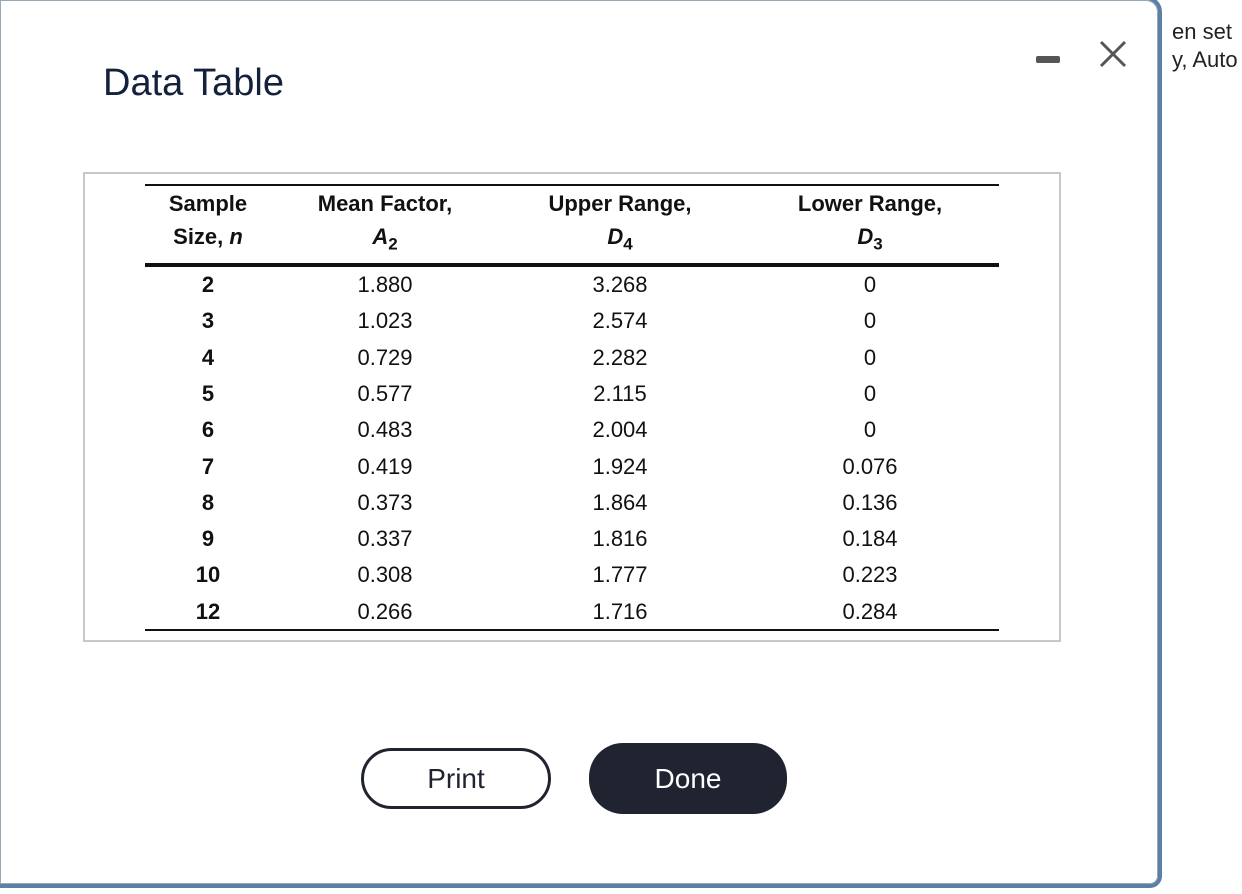 This screenshot has height=894, width=1242. Describe the element at coordinates (870, 575) in the screenshot. I see `table-cell: 0.223` at that location.